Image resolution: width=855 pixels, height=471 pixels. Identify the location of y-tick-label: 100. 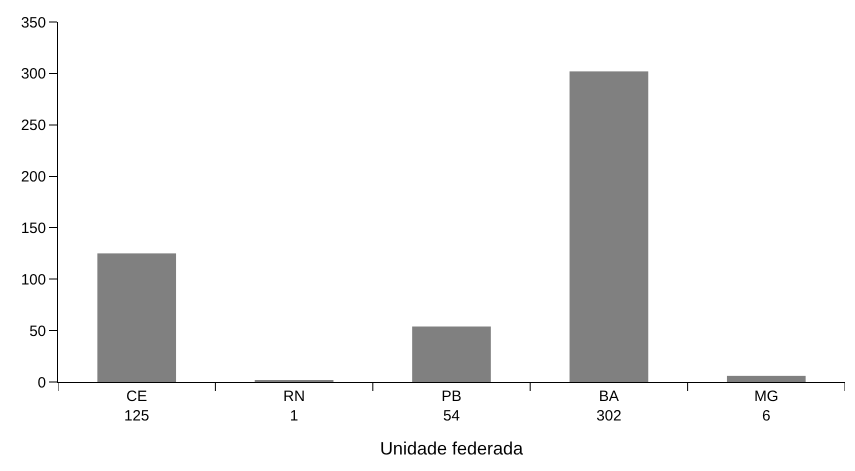
(33, 279).